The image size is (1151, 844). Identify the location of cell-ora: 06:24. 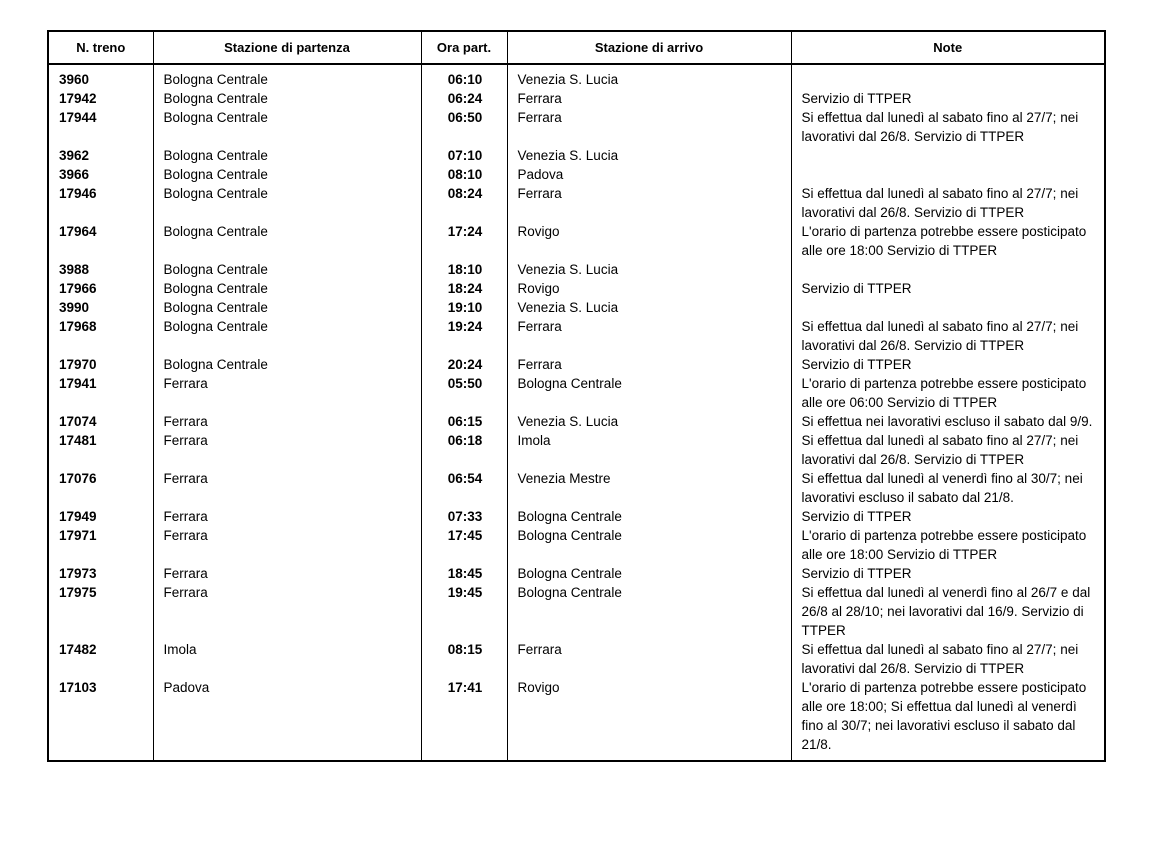
(464, 98).